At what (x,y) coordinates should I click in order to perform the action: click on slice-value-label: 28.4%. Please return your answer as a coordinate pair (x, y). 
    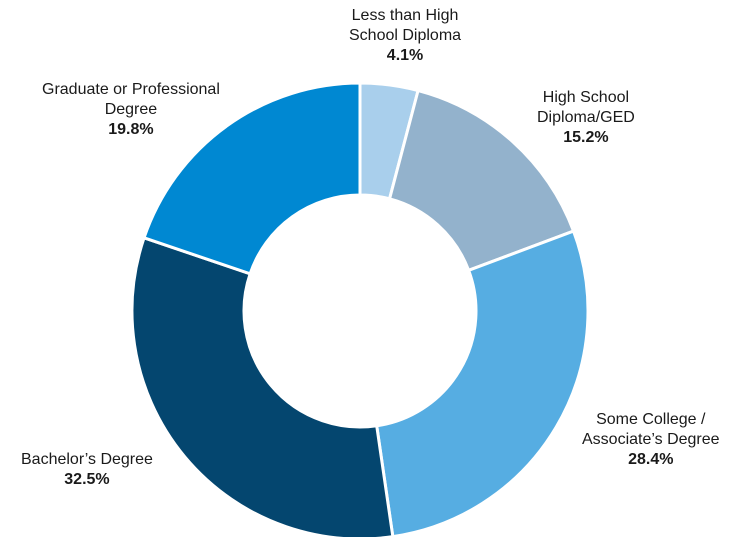
    Looking at the image, I should click on (651, 459).